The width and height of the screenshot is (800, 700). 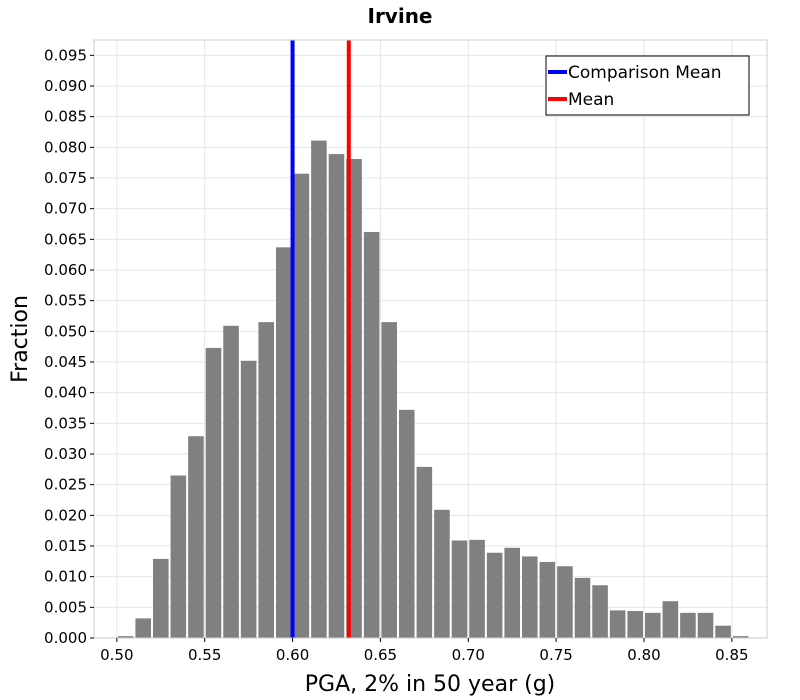 What do you see at coordinates (65, 117) in the screenshot?
I see `y-tick-label: 0.085` at bounding box center [65, 117].